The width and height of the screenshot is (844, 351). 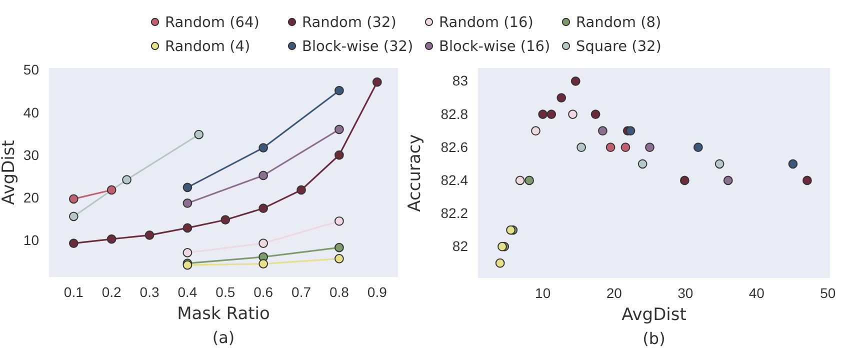 What do you see at coordinates (349, 23) in the screenshot?
I see `legend-label: Random (32)` at bounding box center [349, 23].